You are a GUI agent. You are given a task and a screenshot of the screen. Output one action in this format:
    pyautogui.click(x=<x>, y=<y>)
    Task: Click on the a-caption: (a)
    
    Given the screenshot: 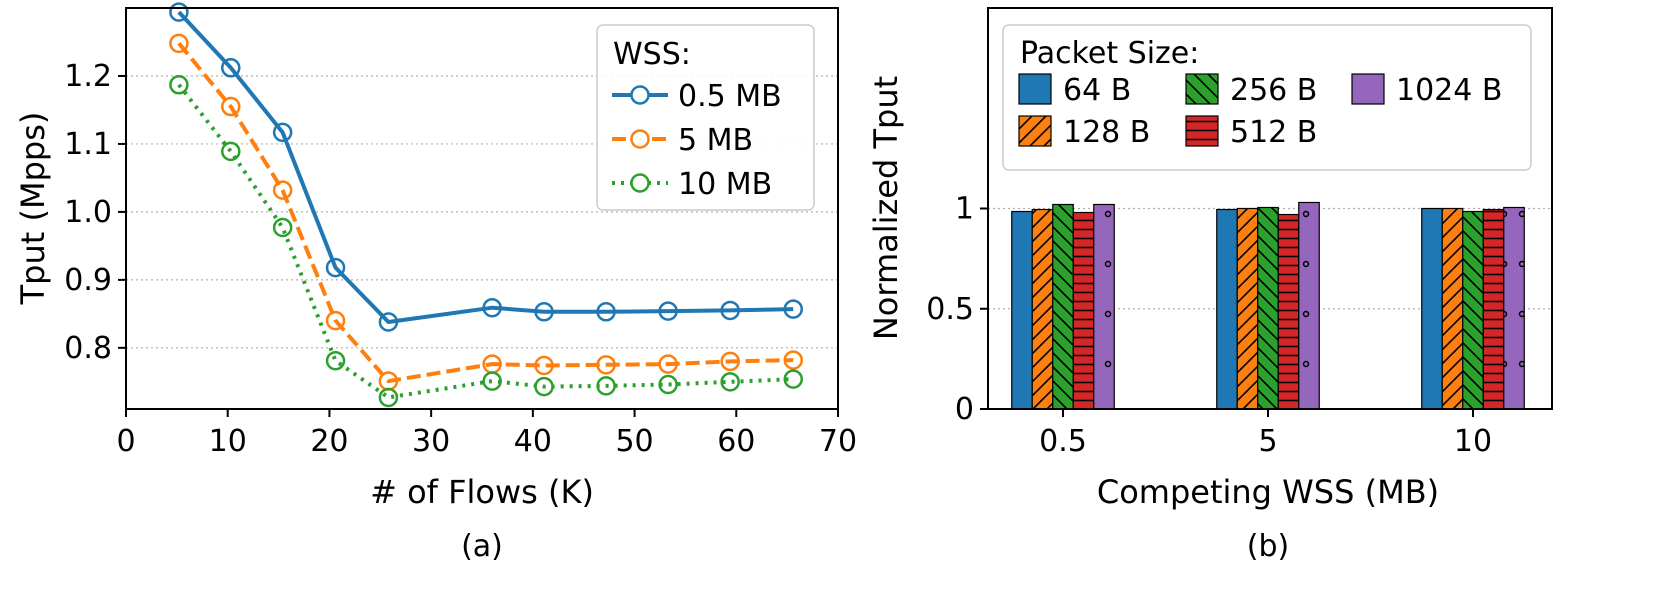 What is the action you would take?
    pyautogui.click(x=482, y=546)
    